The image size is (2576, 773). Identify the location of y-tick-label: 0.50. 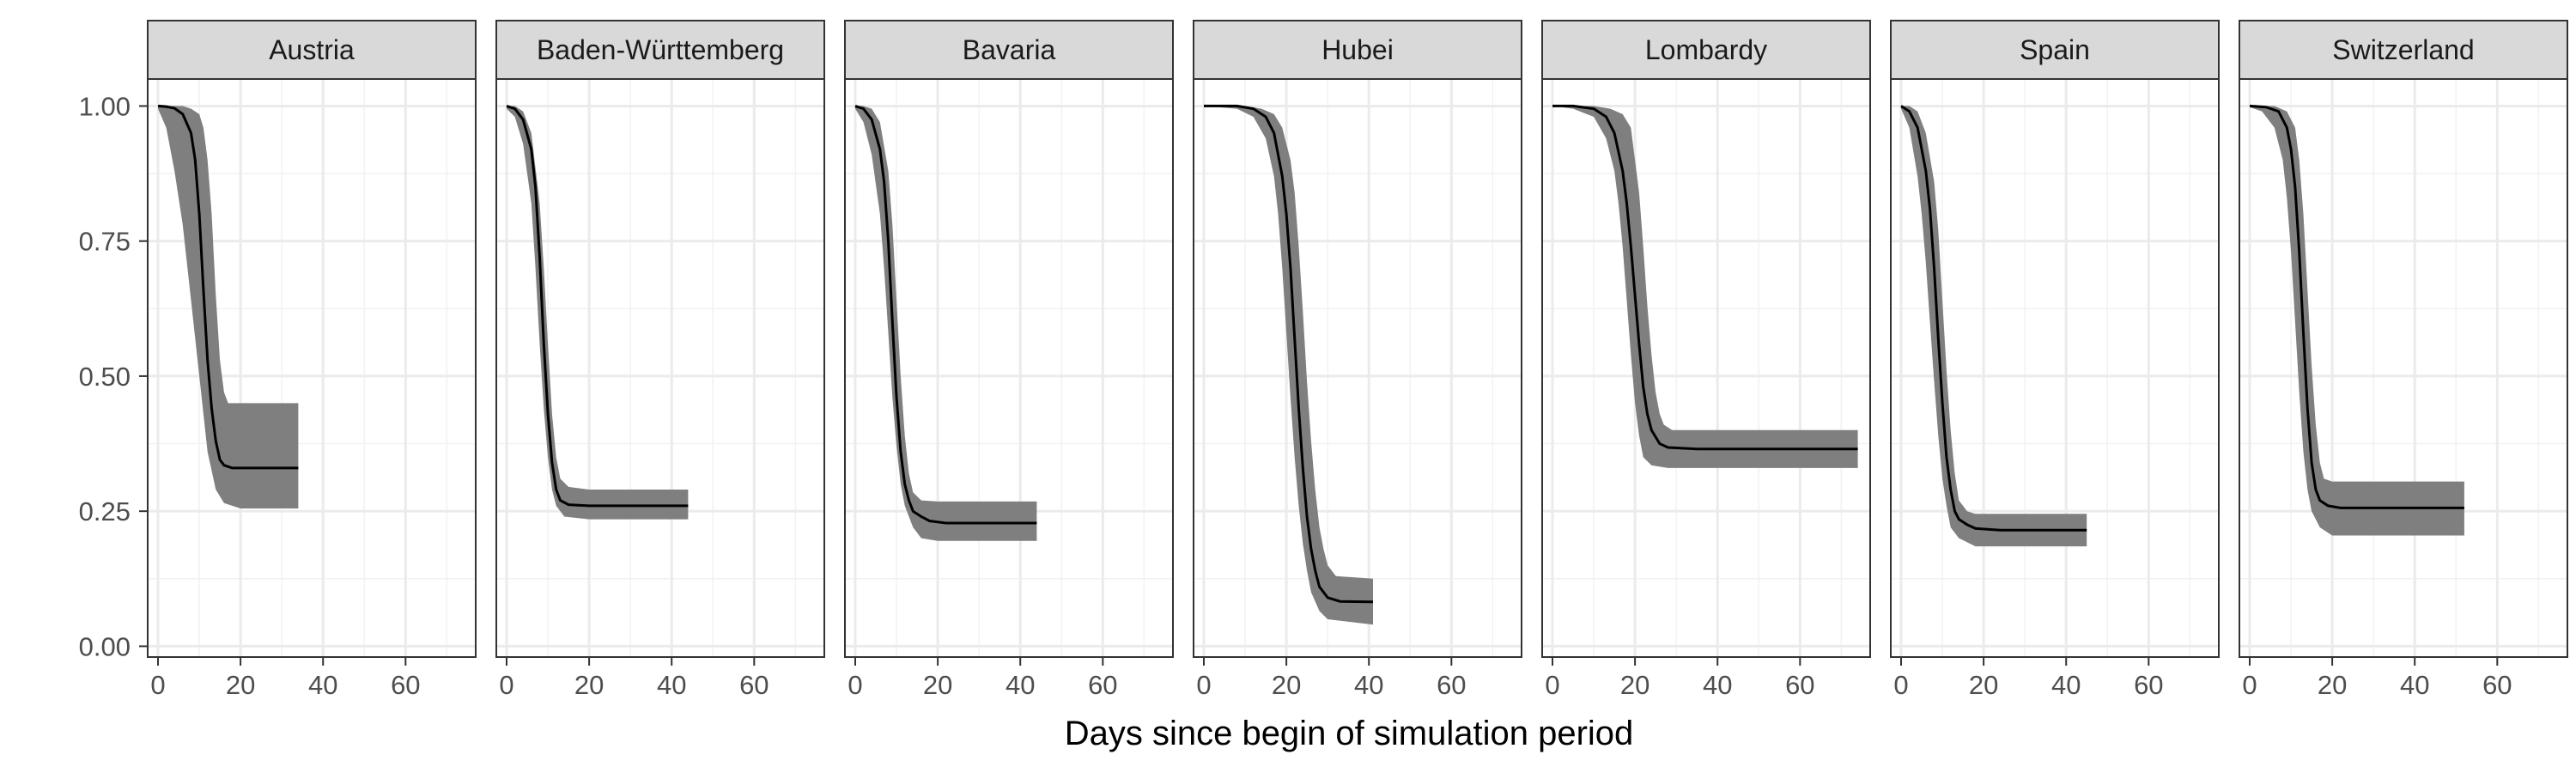
(105, 377).